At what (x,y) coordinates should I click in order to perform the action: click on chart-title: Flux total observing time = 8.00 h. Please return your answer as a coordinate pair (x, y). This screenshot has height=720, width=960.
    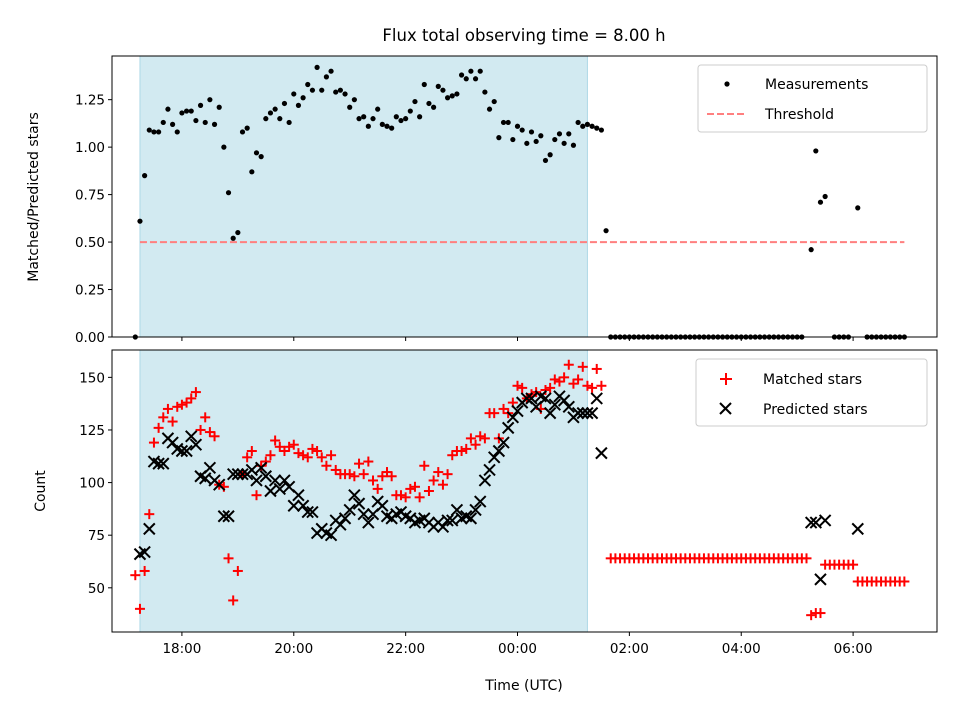
    Looking at the image, I should click on (523, 35).